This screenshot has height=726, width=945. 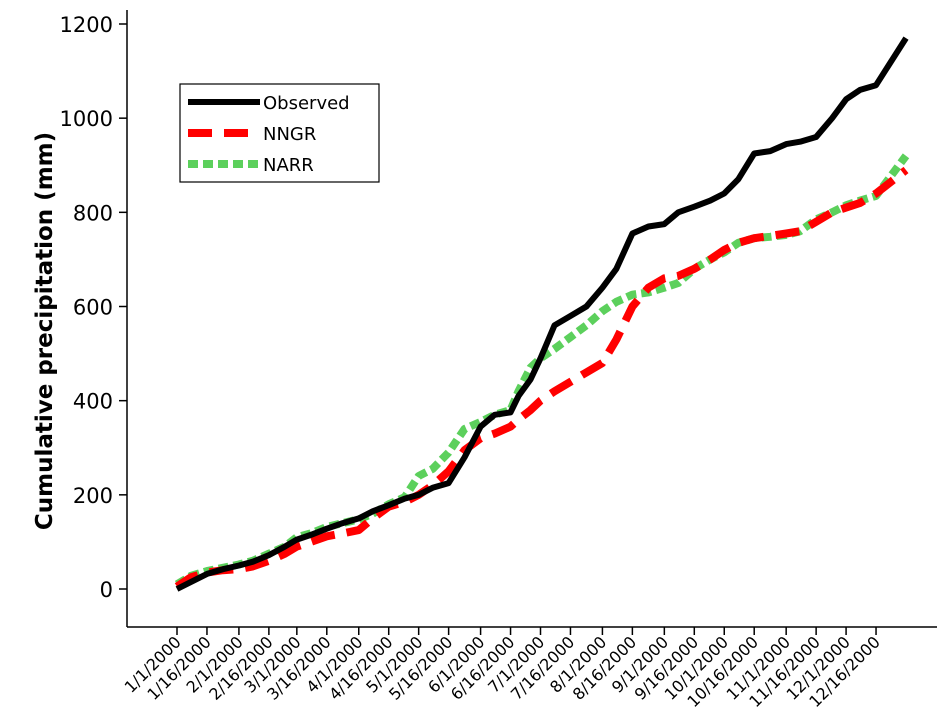 What do you see at coordinates (93, 213) in the screenshot?
I see `y-tick-label: 800` at bounding box center [93, 213].